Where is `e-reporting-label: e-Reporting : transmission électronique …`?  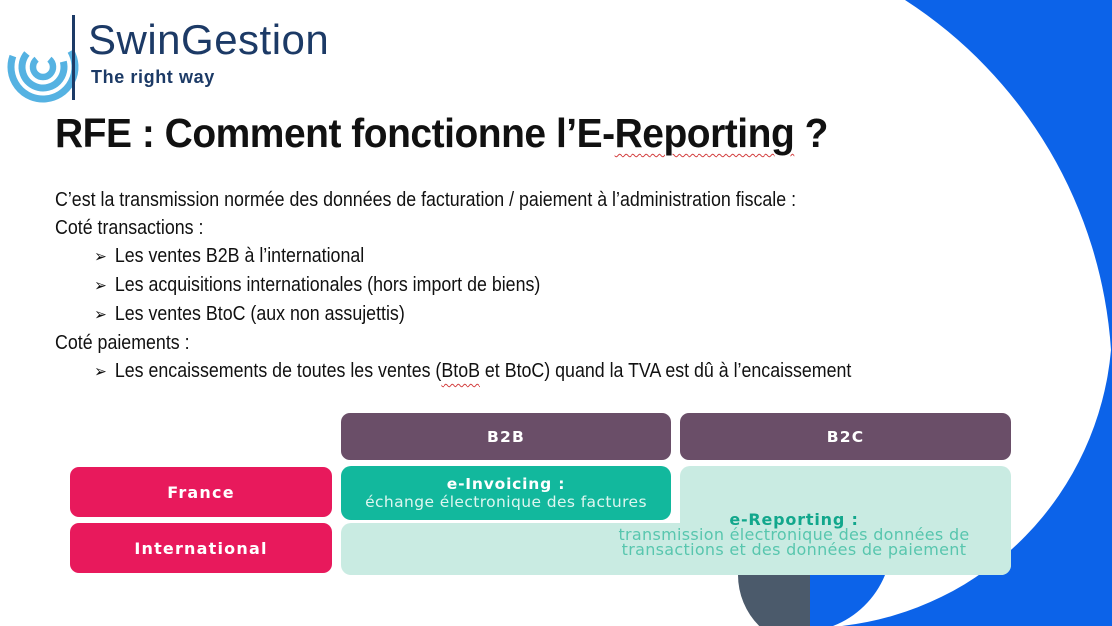 e-reporting-label: e-Reporting : transmission électronique … is located at coordinates (794, 534).